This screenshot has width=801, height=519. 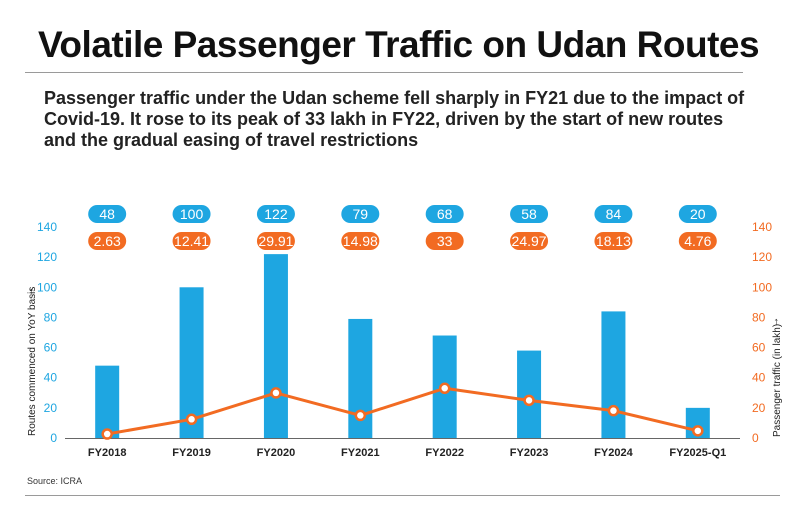 What do you see at coordinates (613, 410) in the screenshot?
I see `line-point-fy2024` at bounding box center [613, 410].